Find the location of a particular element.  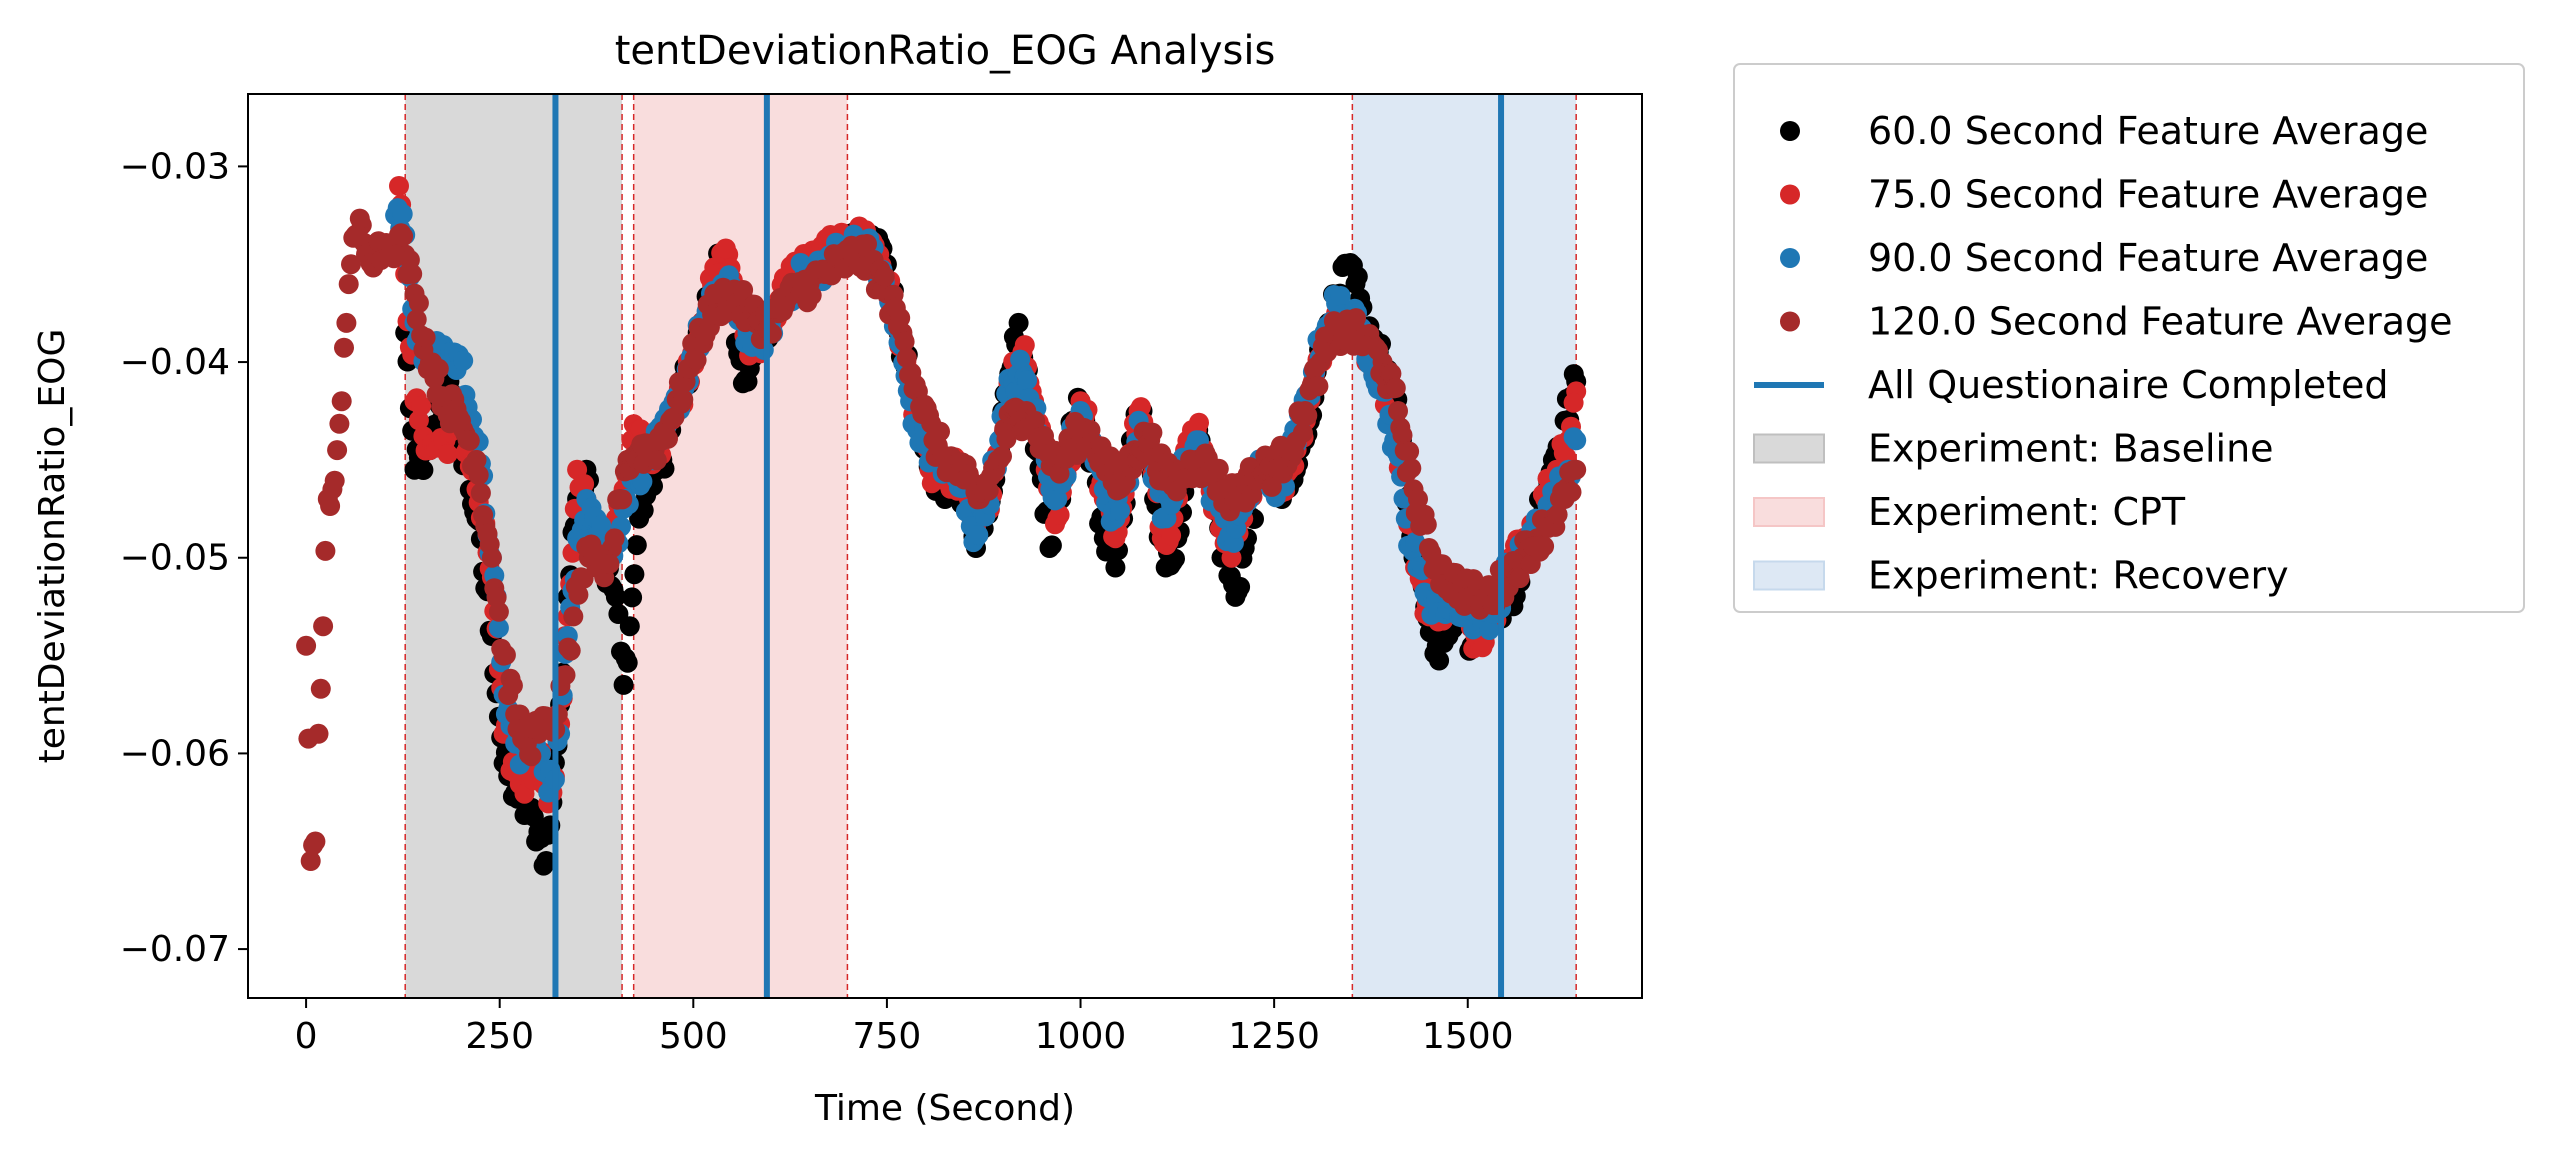

legend-marker is located at coordinates (1790, 131).